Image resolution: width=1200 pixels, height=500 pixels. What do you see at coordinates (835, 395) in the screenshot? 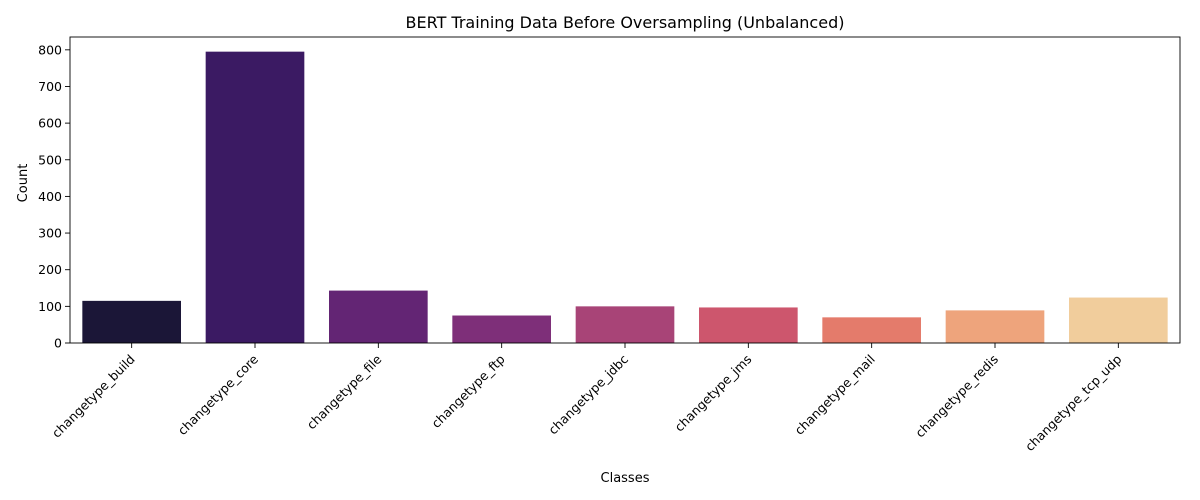
I see `x-tick-label: changetype_mail` at bounding box center [835, 395].